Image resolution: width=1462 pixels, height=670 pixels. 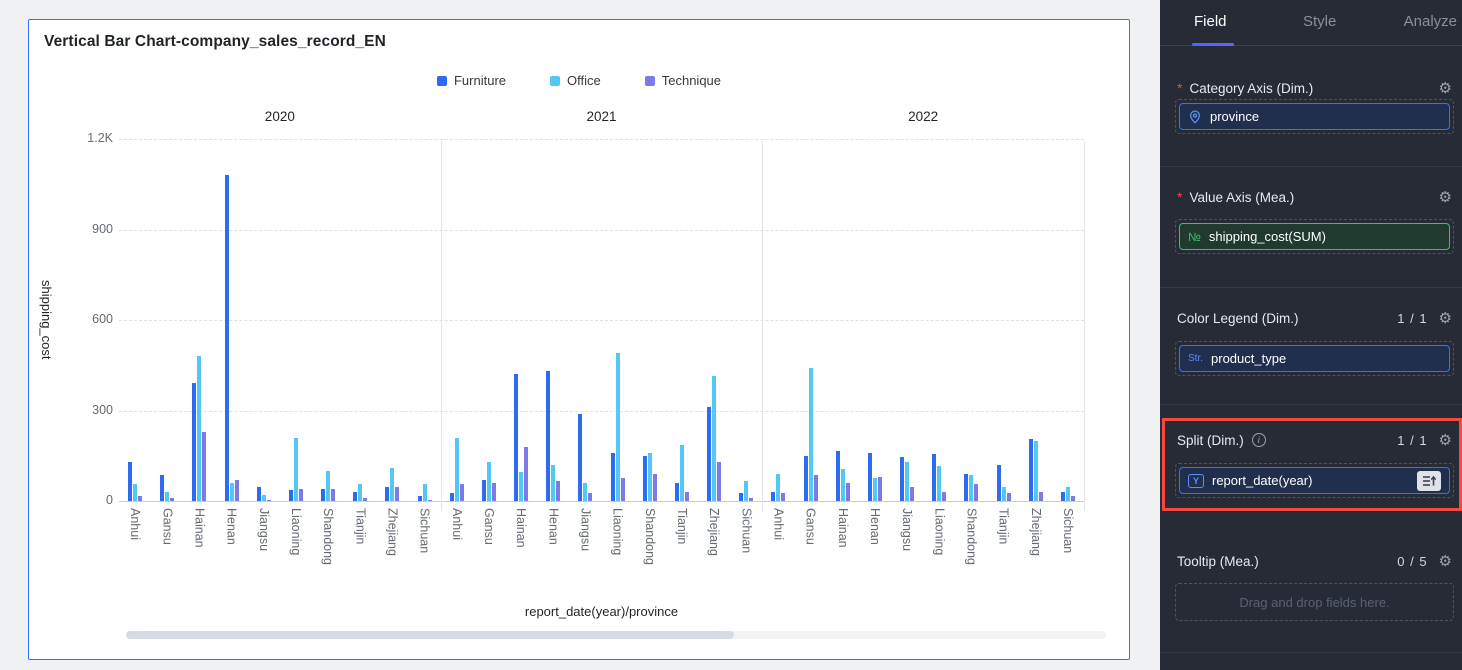 I want to click on category-axis-dropzone: province, so click(x=1314, y=116).